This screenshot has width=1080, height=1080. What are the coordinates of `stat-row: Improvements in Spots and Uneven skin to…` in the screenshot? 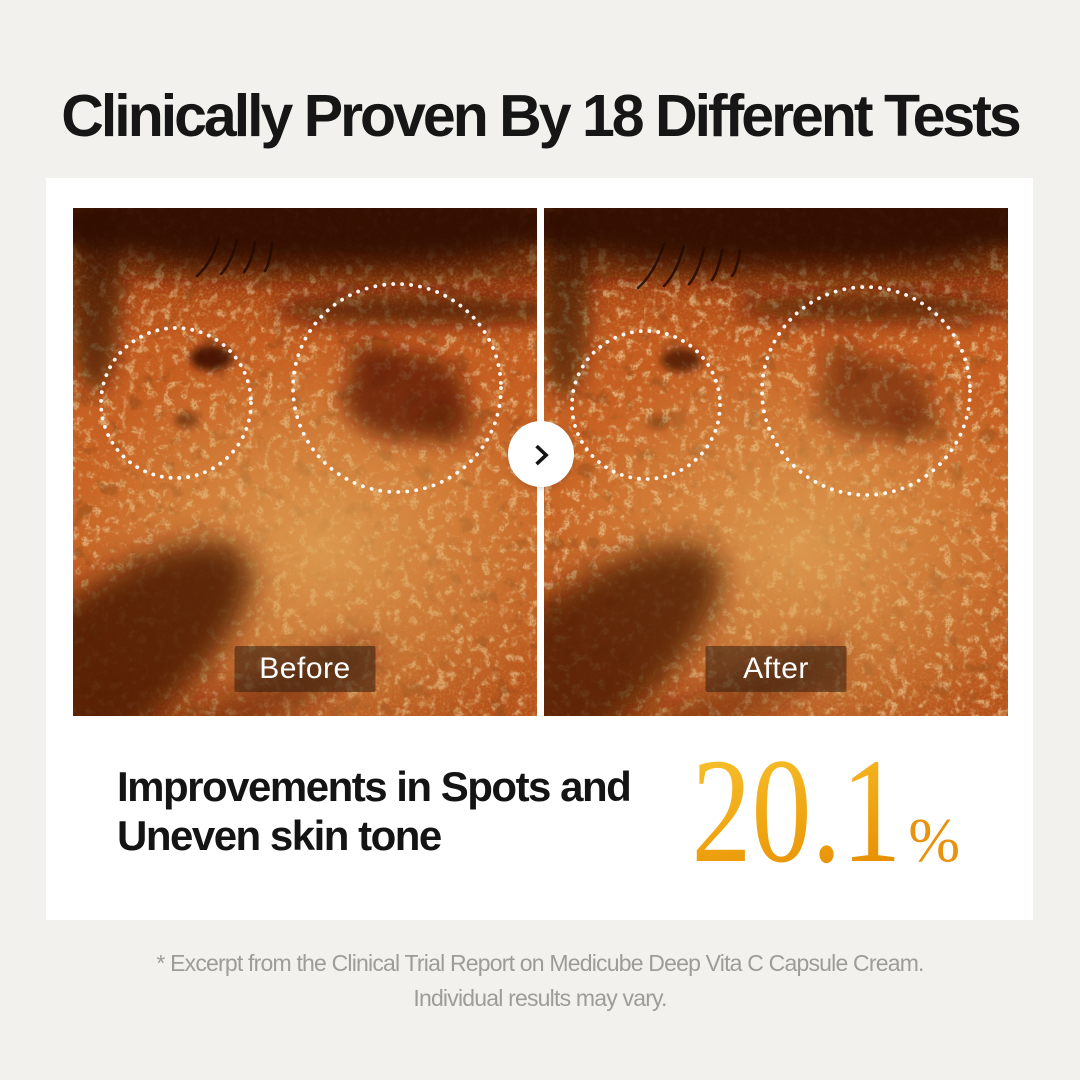 It's located at (538, 811).